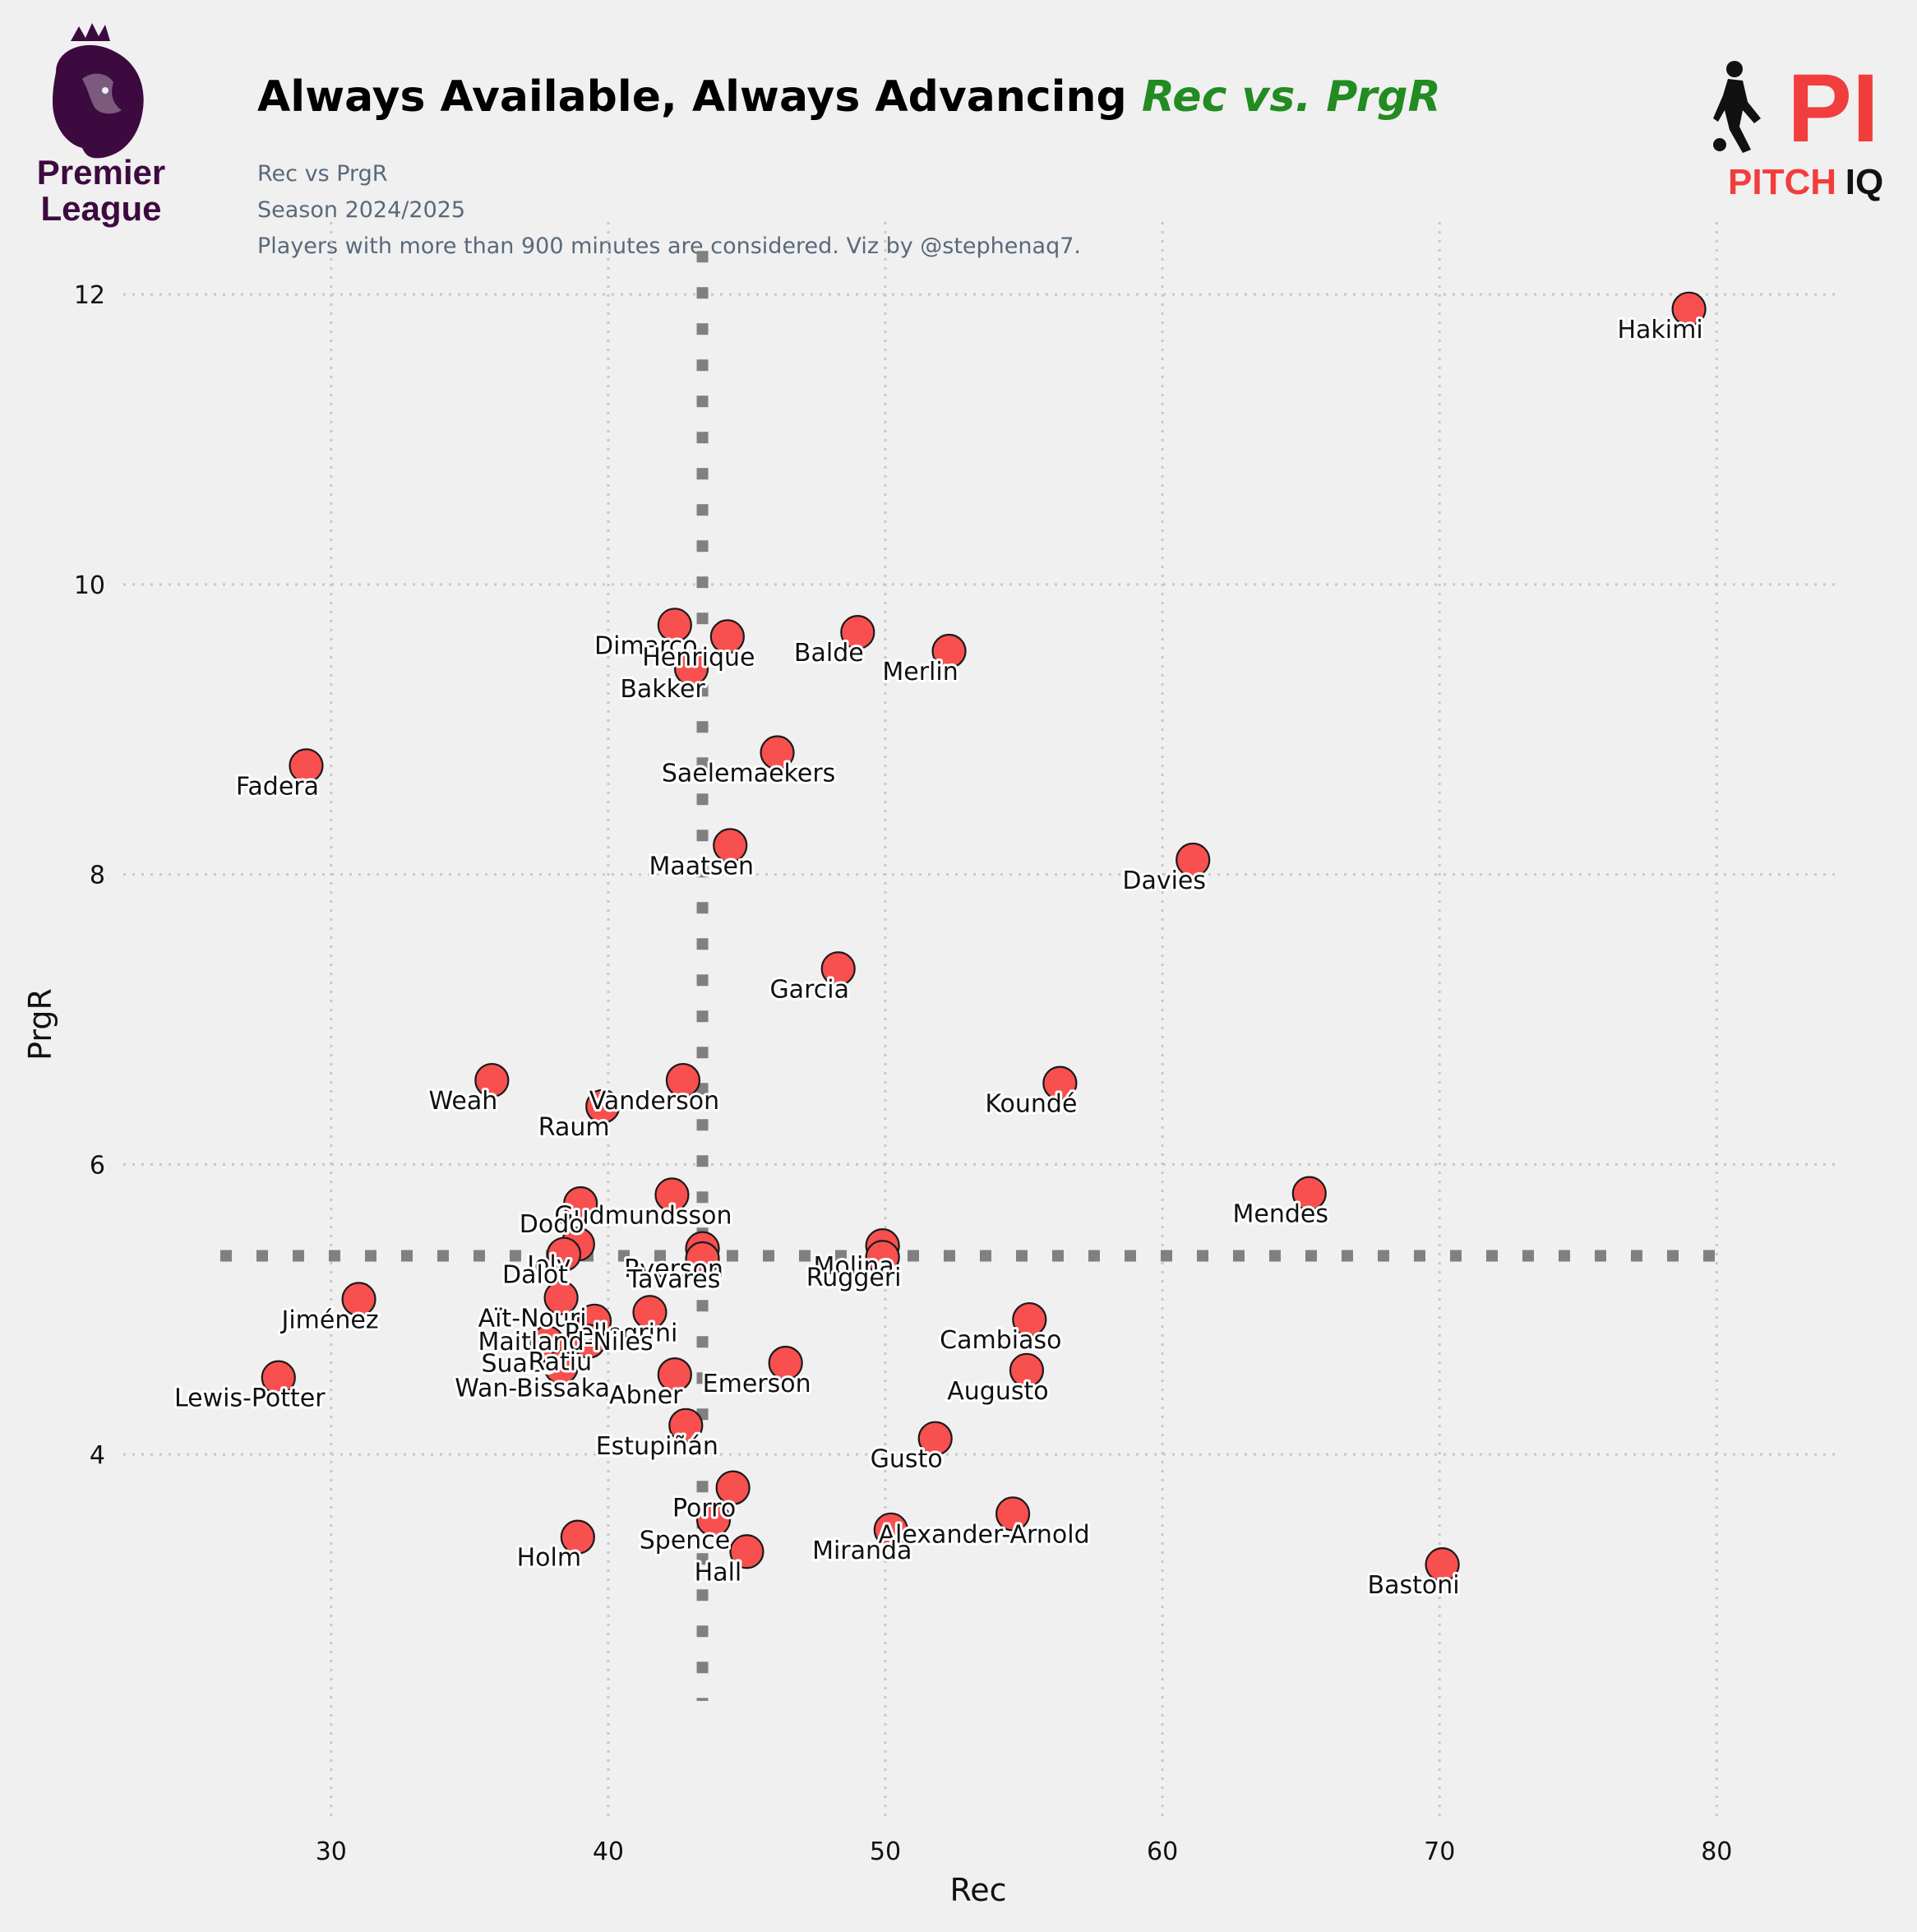 This screenshot has height=1932, width=1917. What do you see at coordinates (322, 174) in the screenshot?
I see `subtitle-metric: Rec vs PrgR` at bounding box center [322, 174].